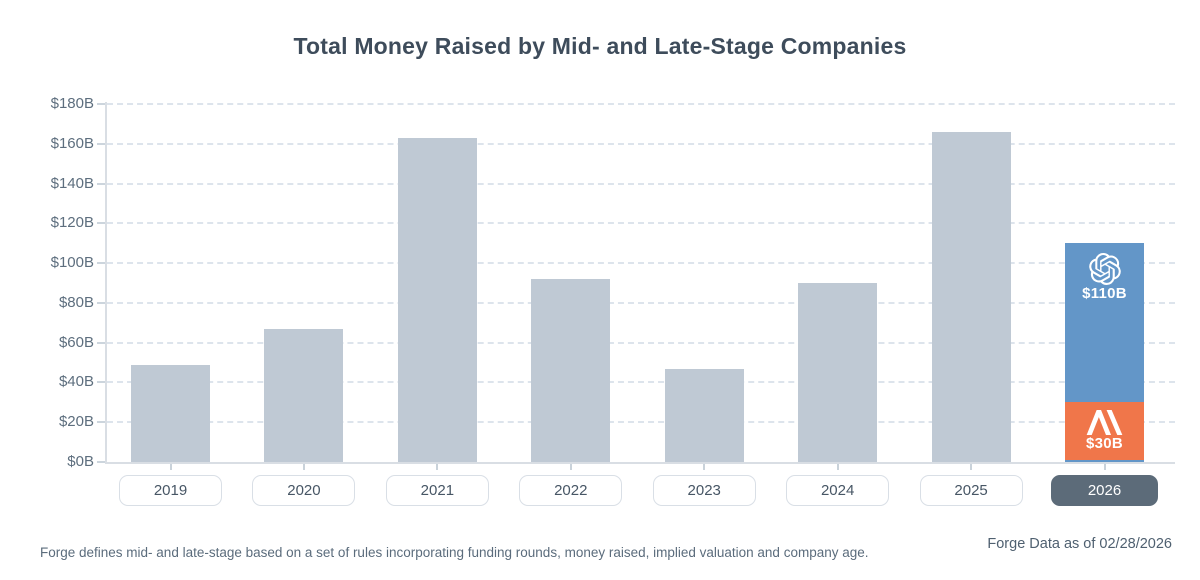 Image resolution: width=1200 pixels, height=580 pixels. What do you see at coordinates (704, 467) in the screenshot?
I see `x-axis-tick-2023` at bounding box center [704, 467].